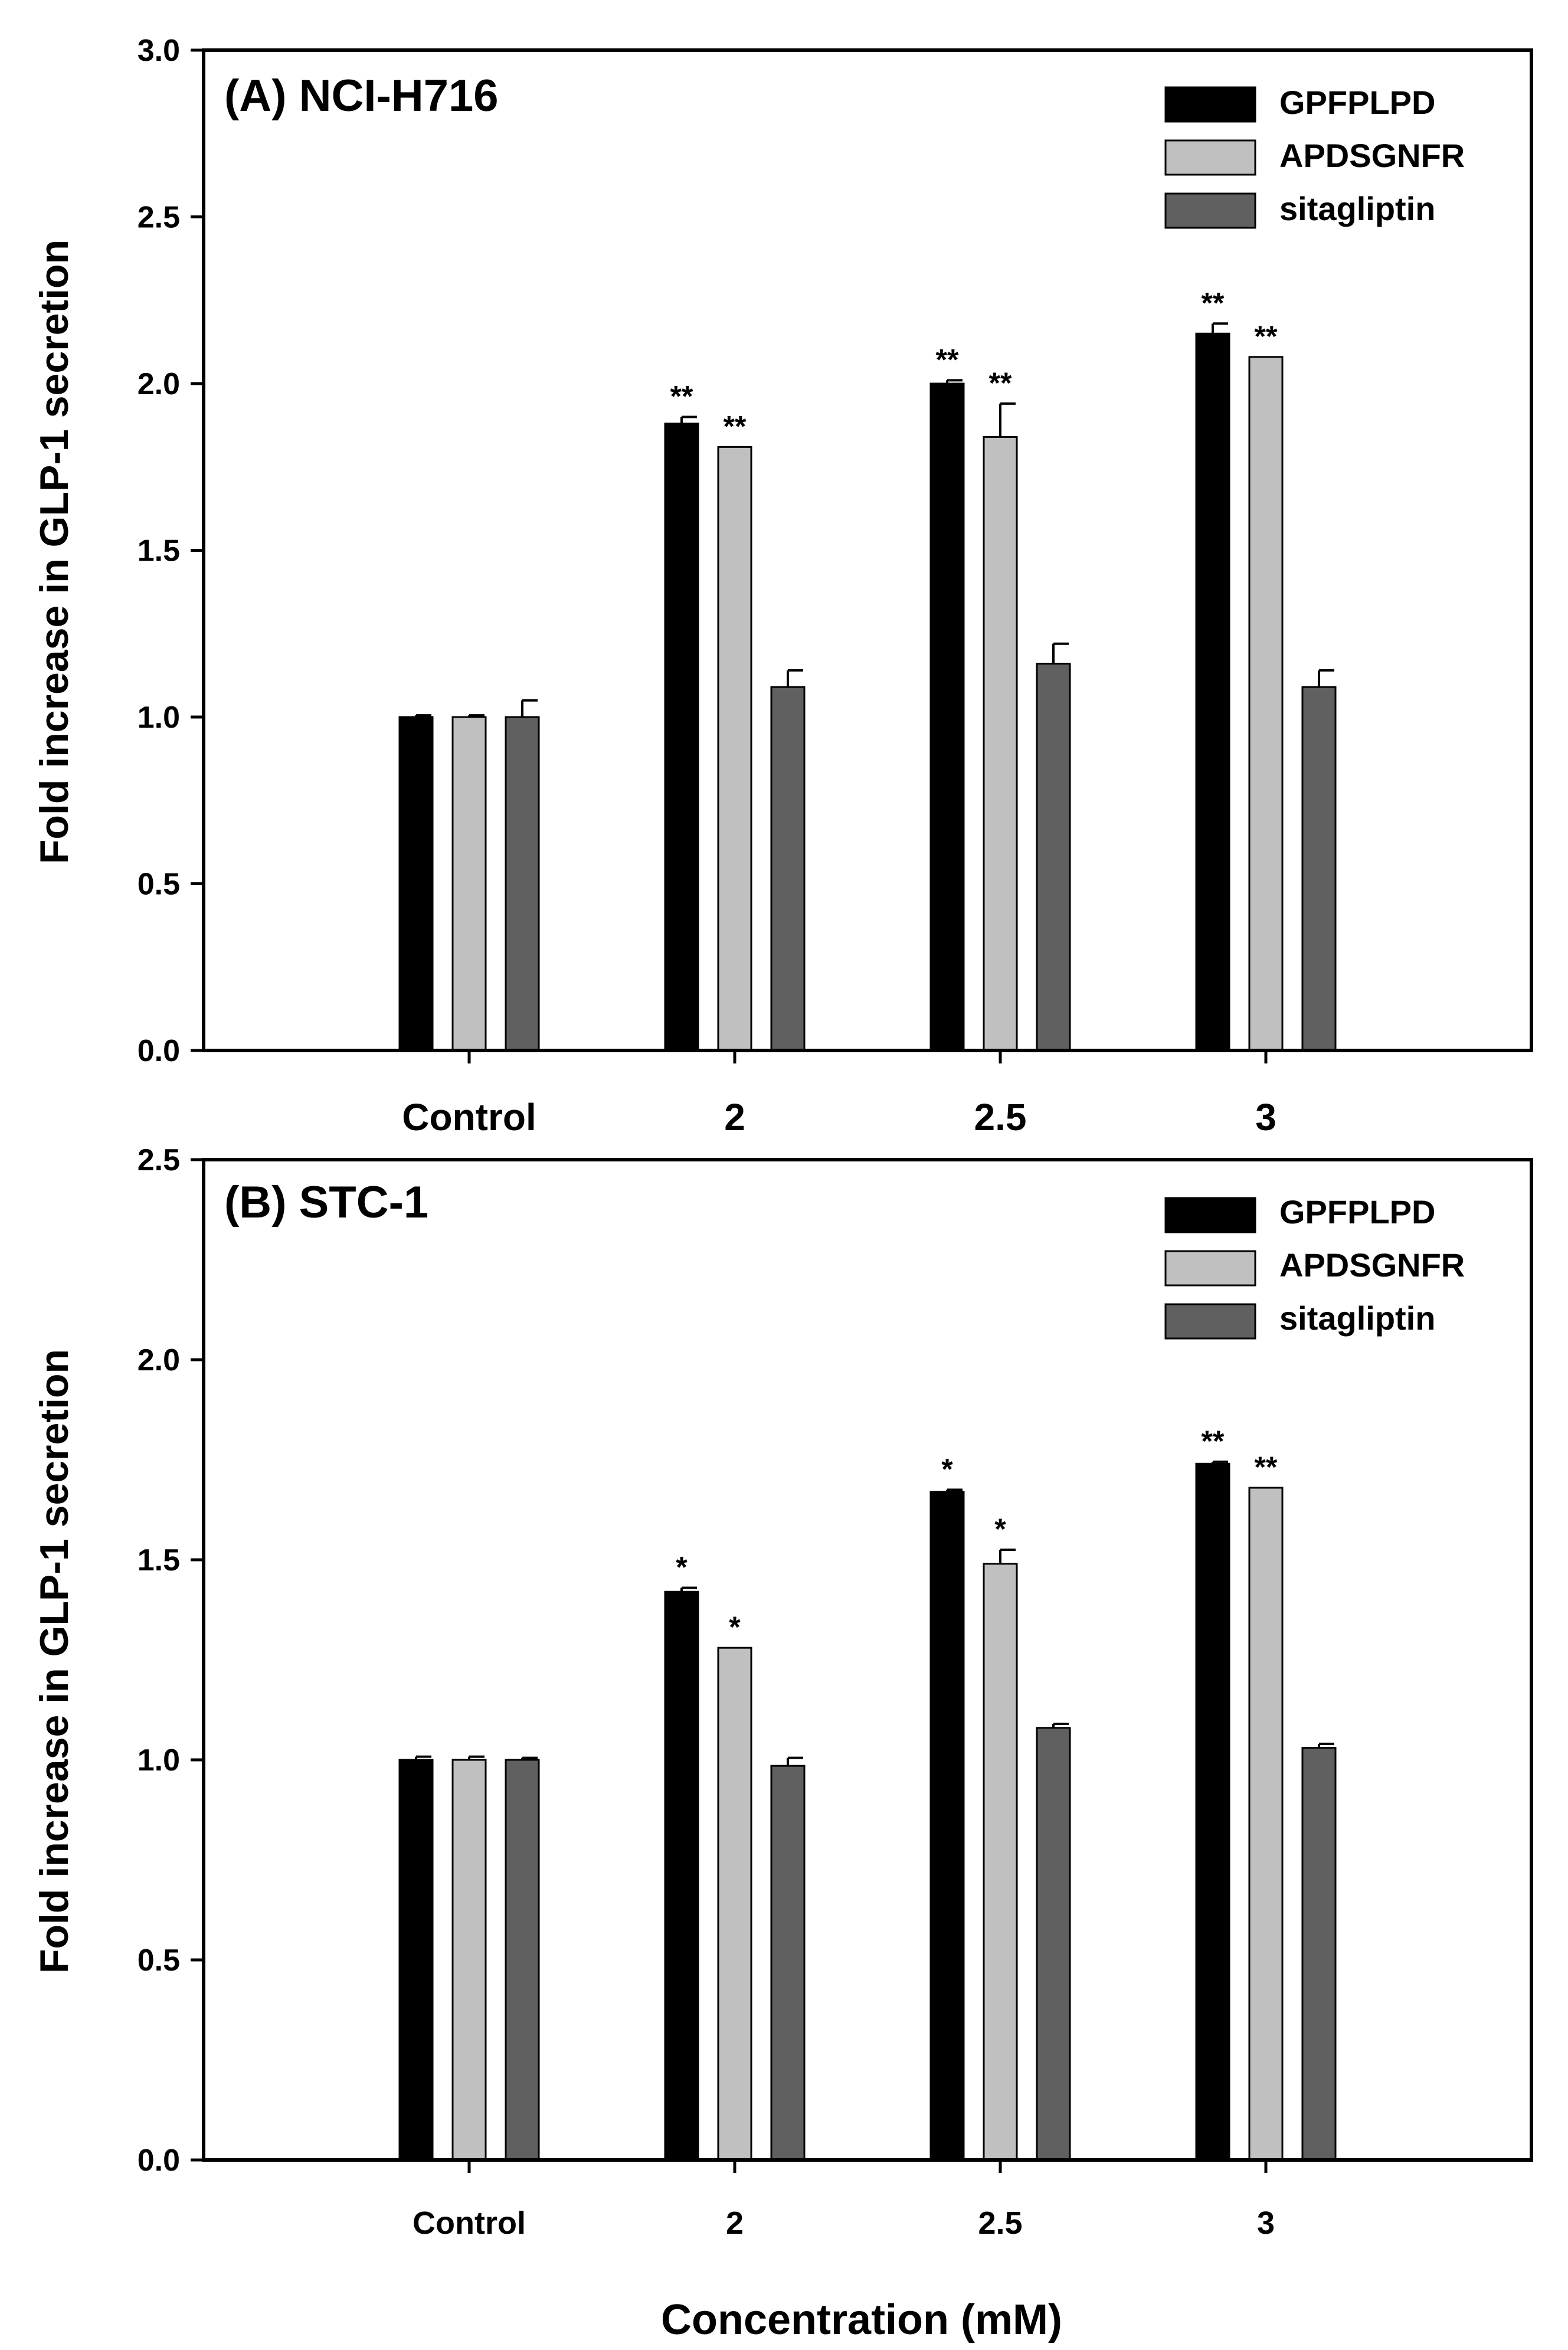 The width and height of the screenshot is (1568, 2350). I want to click on panel-b-legend-label-sitagliptin: sitagliptin, so click(1357, 1318).